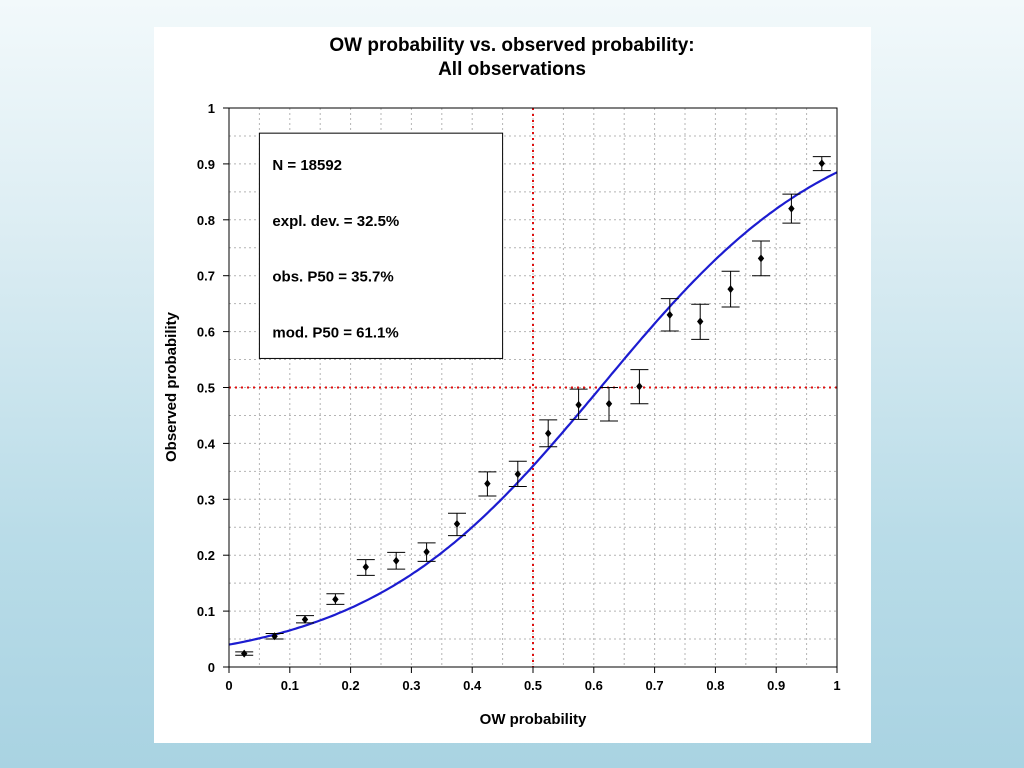 The width and height of the screenshot is (1024, 768). What do you see at coordinates (206, 388) in the screenshot?
I see `y-tick-label: 0.5` at bounding box center [206, 388].